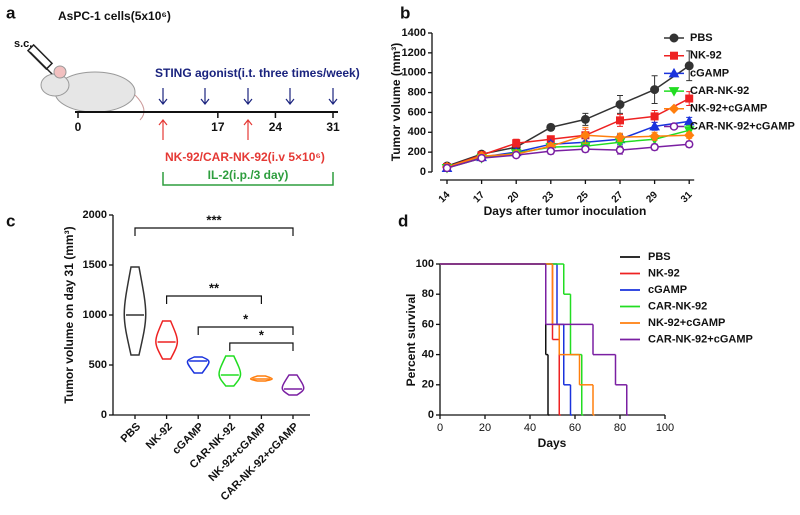 This screenshot has width=800, height=515. I want to click on nk-arrows, so click(205, 129).